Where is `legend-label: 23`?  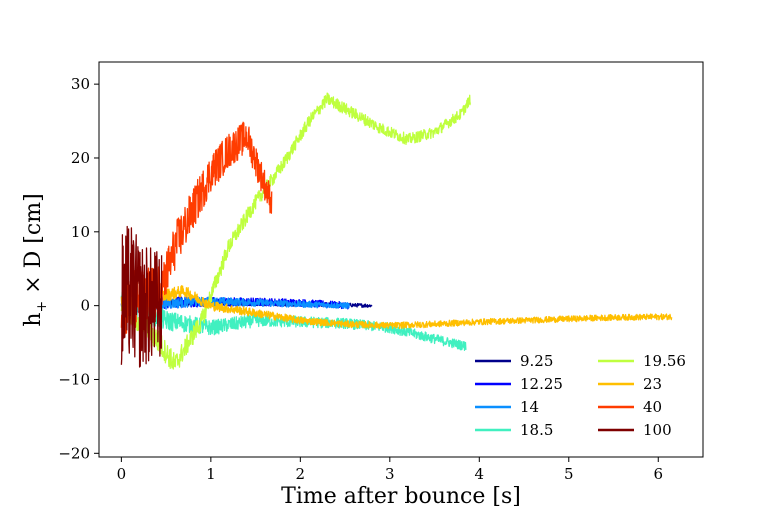 legend-label: 23 is located at coordinates (652, 384).